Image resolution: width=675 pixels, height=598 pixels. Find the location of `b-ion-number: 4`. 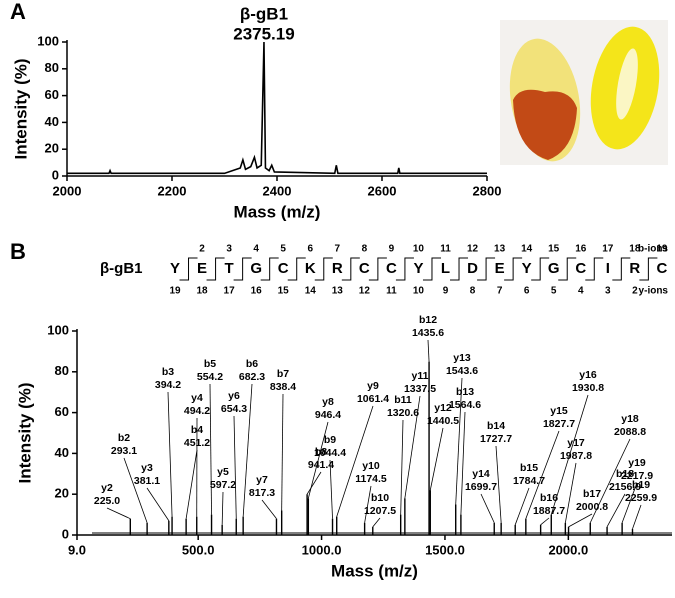

b-ion-number: 4 is located at coordinates (256, 249).